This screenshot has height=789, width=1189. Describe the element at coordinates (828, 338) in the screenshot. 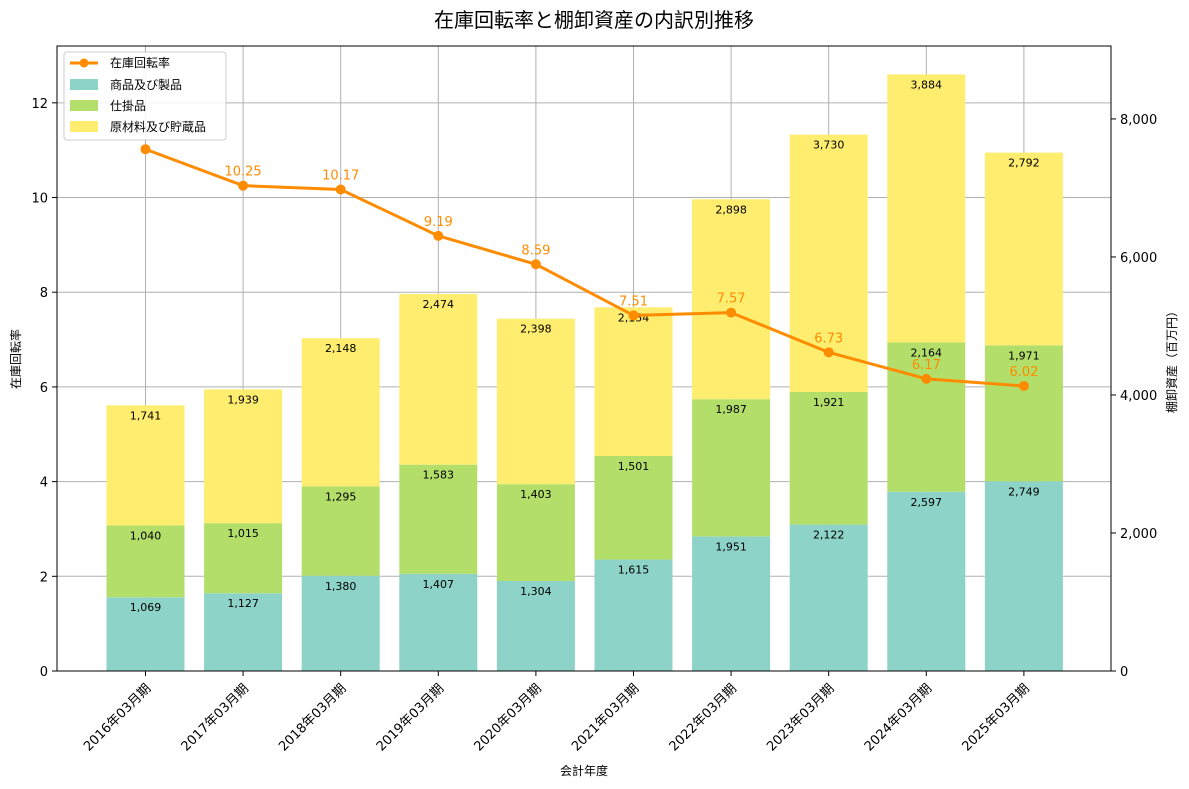

I see `turnover-value-label: 6.73` at that location.